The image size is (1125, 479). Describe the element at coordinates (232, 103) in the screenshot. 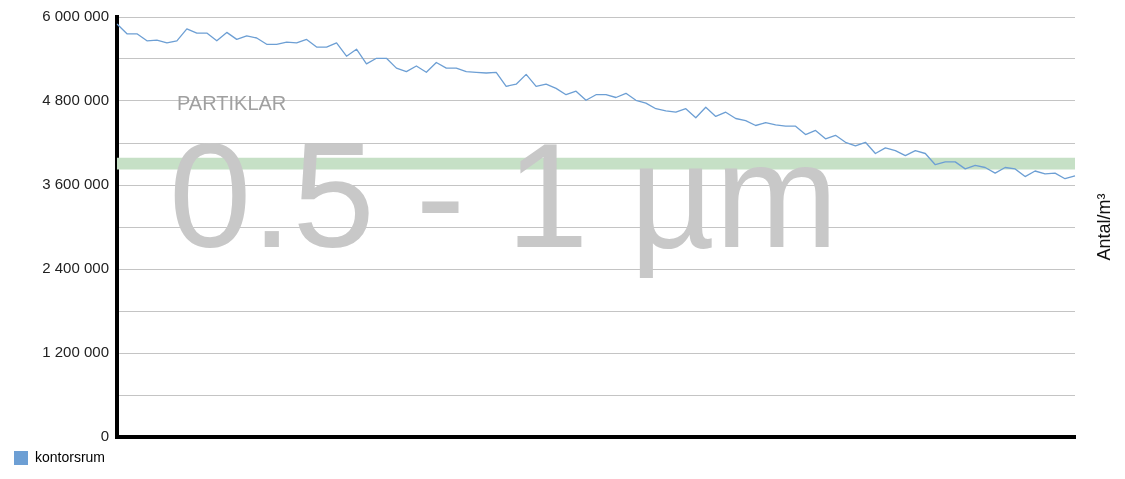

I see `annotation: PARTIKLAR` at that location.